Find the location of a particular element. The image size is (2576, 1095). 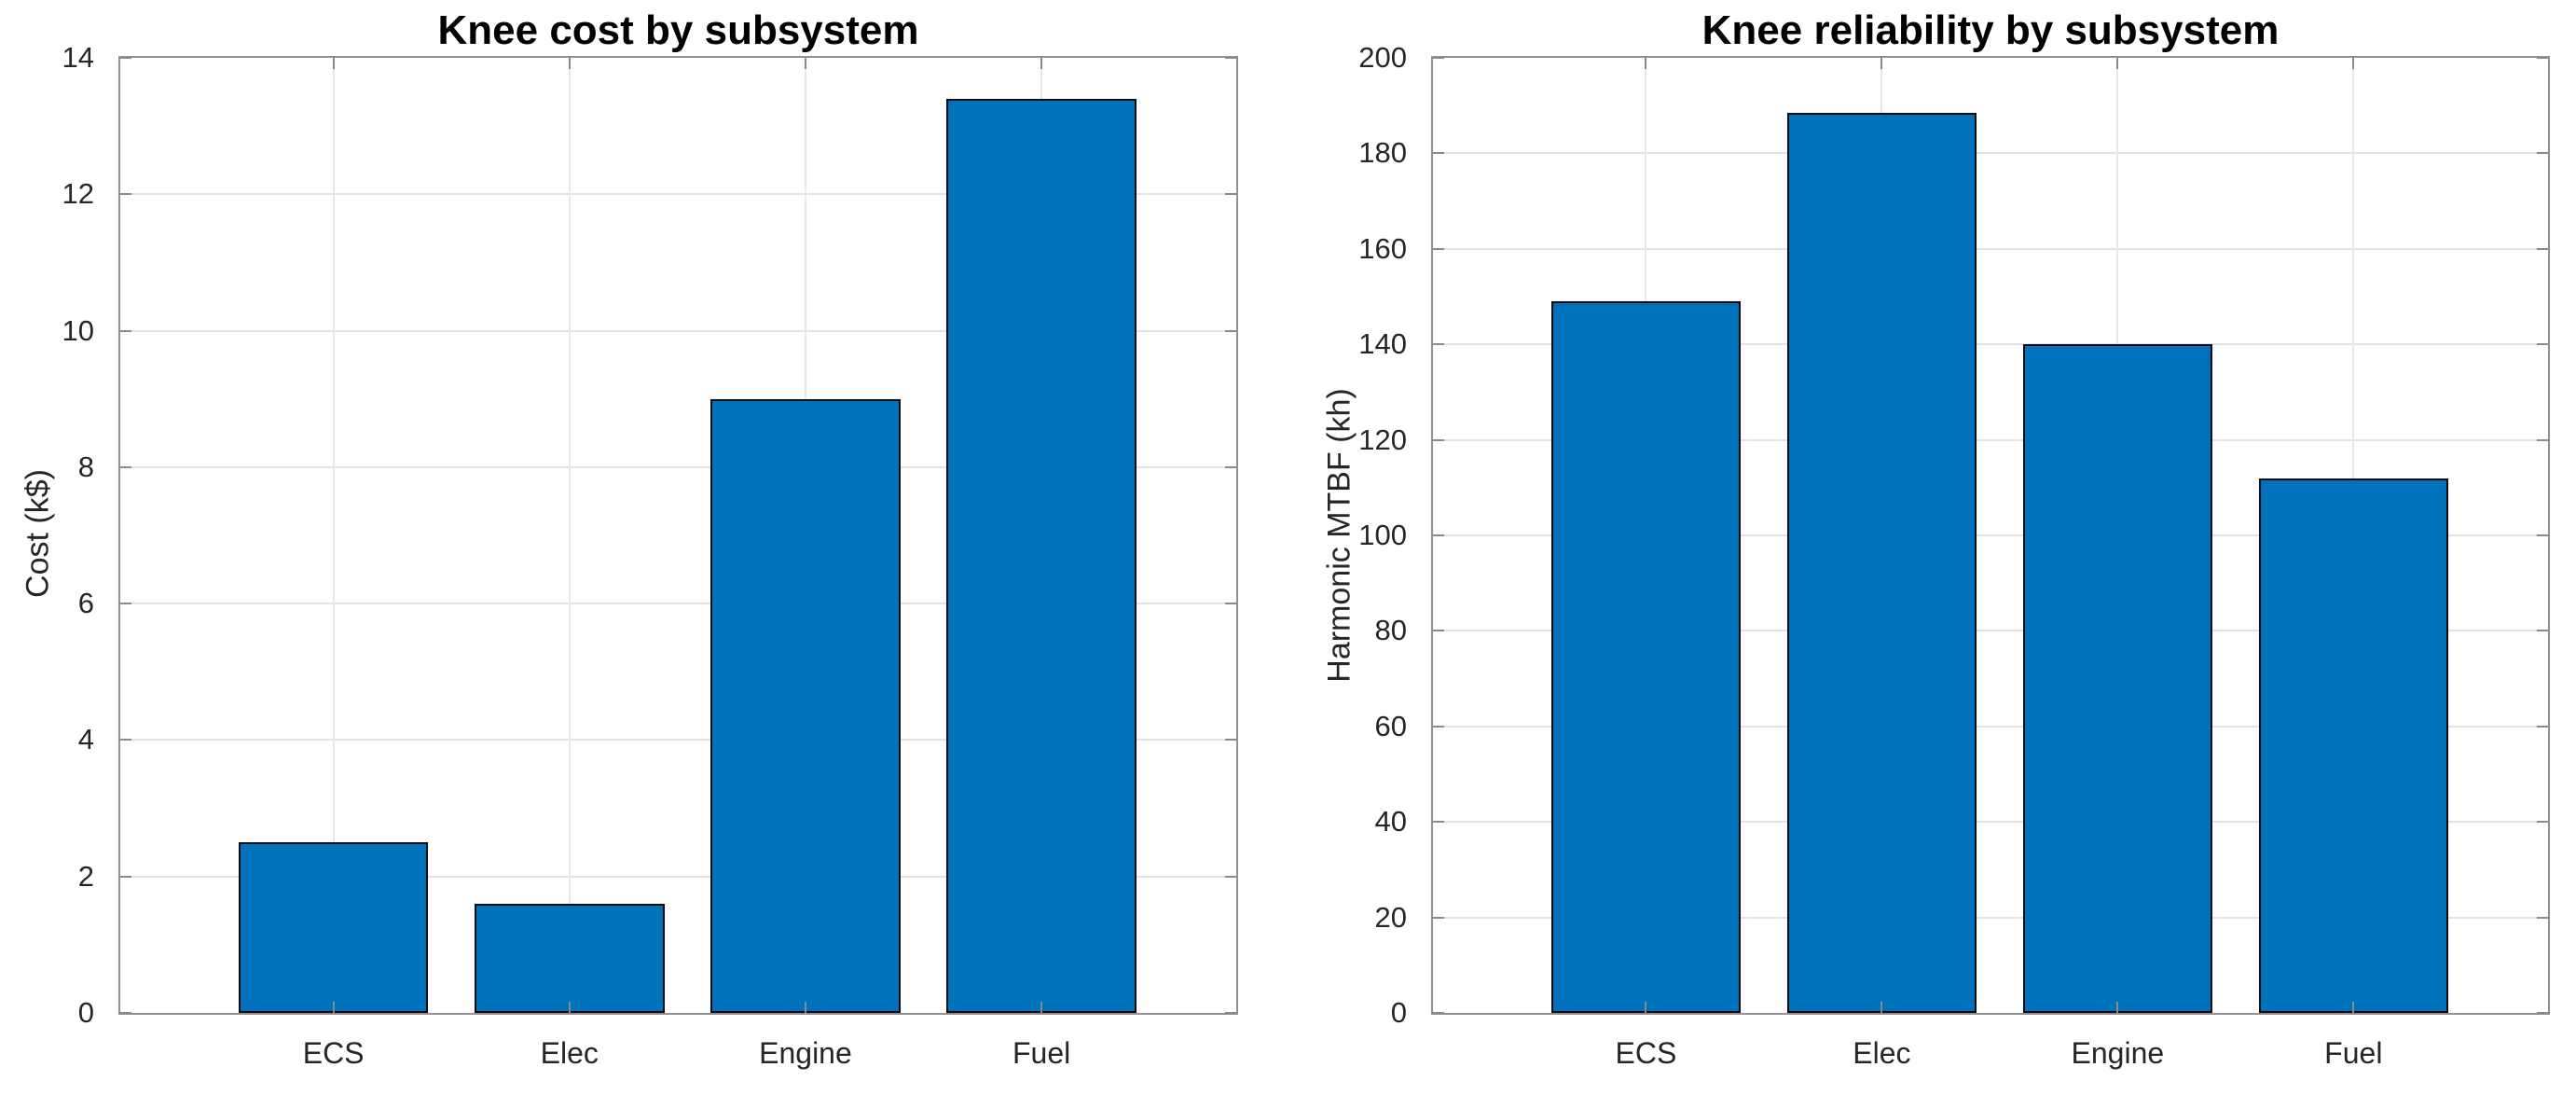

y-tick-label: 20 is located at coordinates (1390, 917).